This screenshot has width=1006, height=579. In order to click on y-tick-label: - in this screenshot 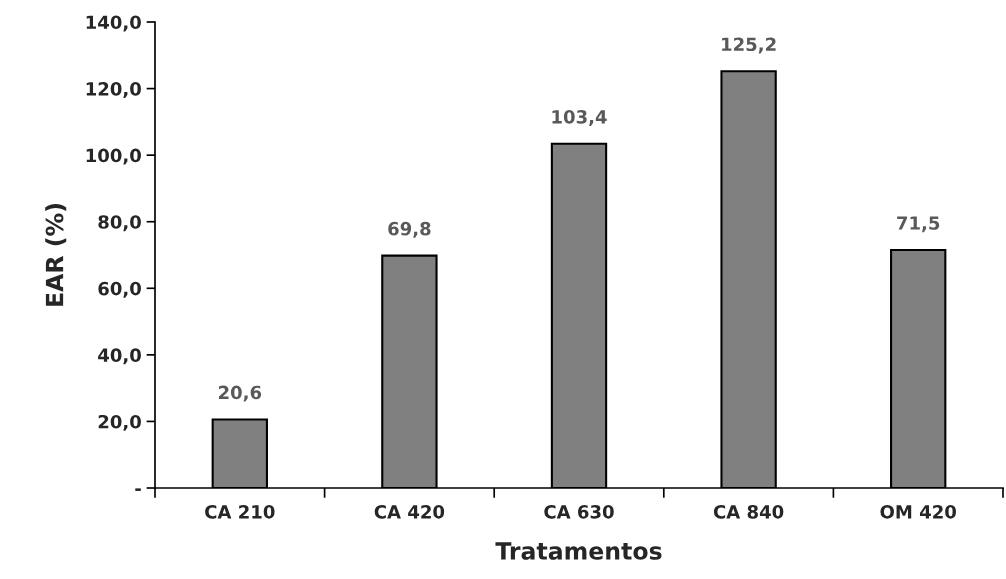, I will do `click(138, 489)`.